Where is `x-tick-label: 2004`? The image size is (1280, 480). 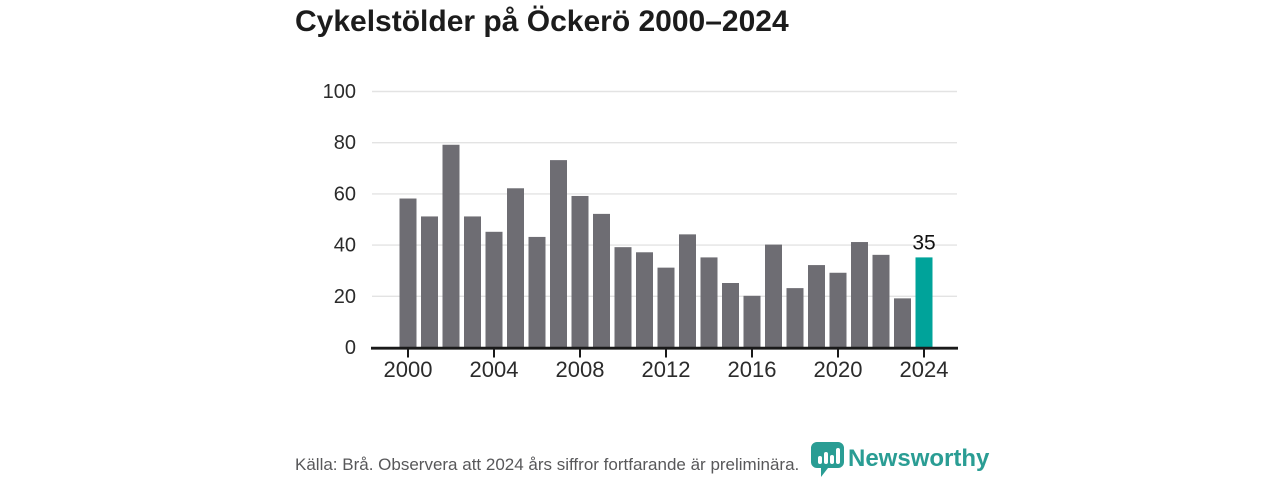
x-tick-label: 2004 is located at coordinates (494, 369).